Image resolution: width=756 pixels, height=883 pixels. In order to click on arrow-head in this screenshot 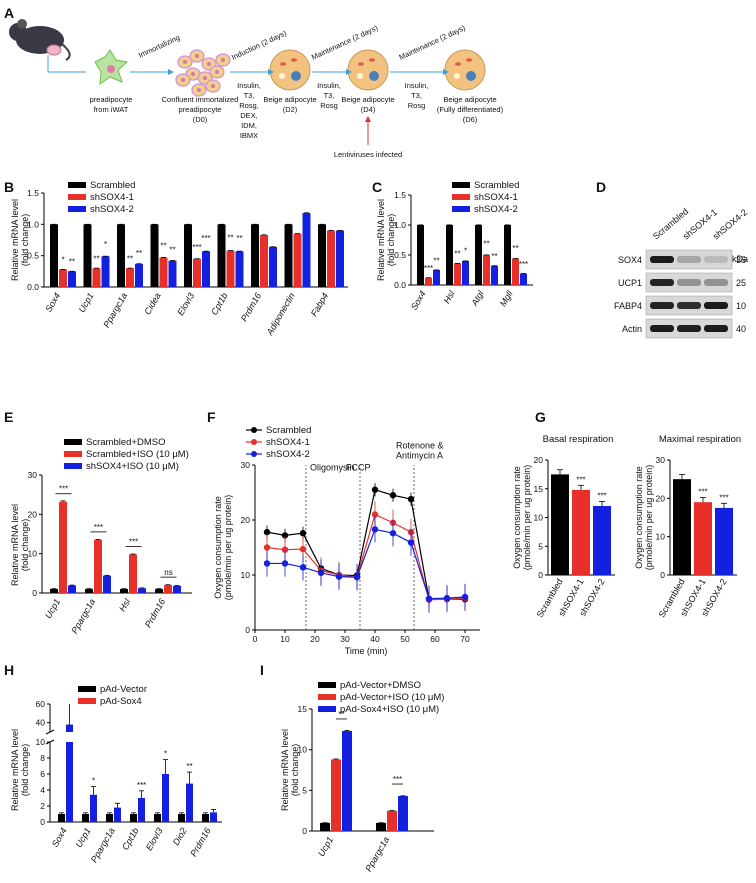, I will do `click(446, 72)`.